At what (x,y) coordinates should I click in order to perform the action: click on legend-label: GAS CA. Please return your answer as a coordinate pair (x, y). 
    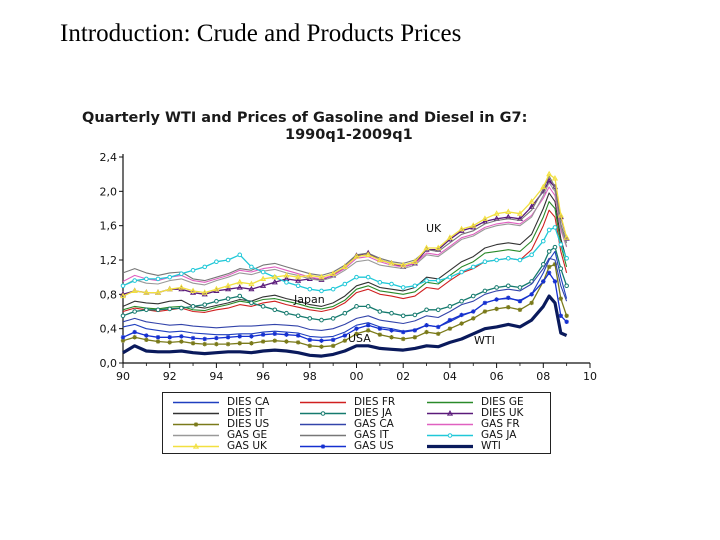
    Looking at the image, I should click on (374, 424).